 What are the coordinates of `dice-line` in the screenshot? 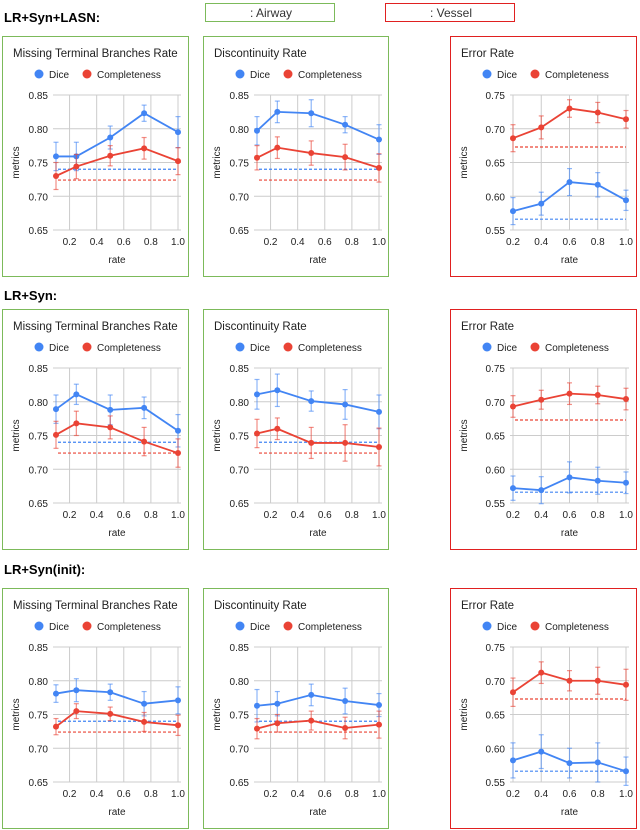 It's located at (318, 125).